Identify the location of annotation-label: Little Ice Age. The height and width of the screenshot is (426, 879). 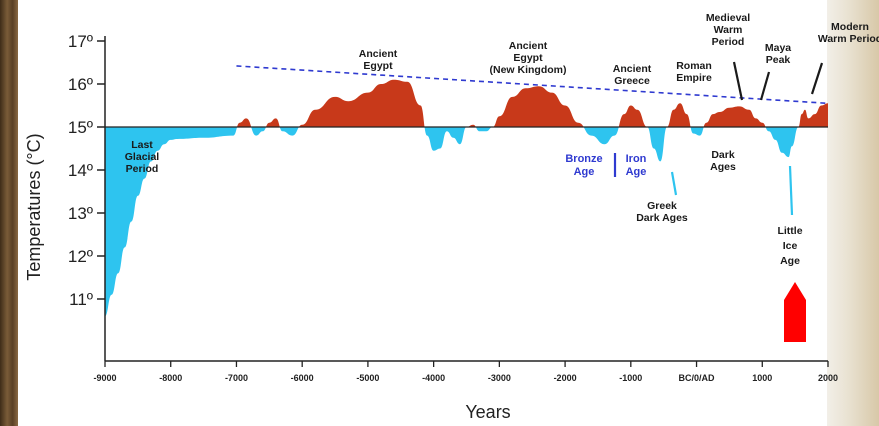
(789, 246).